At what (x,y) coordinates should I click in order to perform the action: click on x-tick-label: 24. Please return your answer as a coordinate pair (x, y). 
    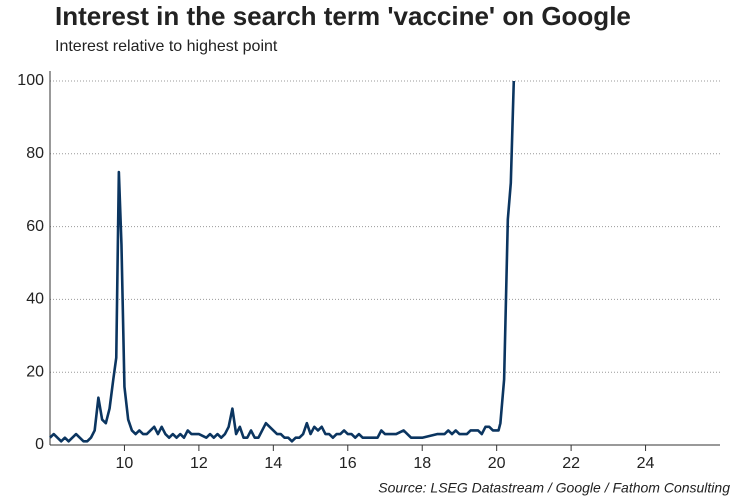
    Looking at the image, I should click on (646, 463).